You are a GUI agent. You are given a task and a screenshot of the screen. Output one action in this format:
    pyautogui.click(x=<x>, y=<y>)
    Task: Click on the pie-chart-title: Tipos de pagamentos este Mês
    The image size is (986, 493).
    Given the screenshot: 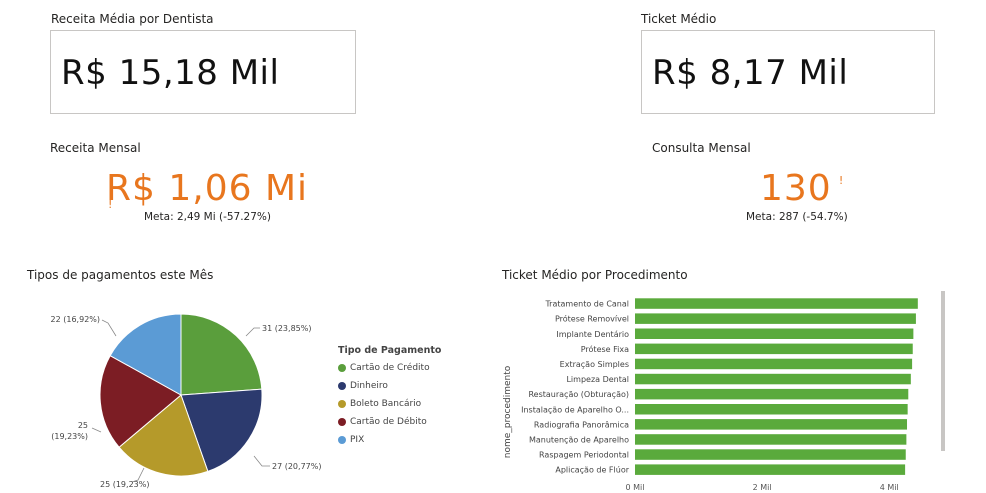 What is the action you would take?
    pyautogui.click(x=120, y=275)
    